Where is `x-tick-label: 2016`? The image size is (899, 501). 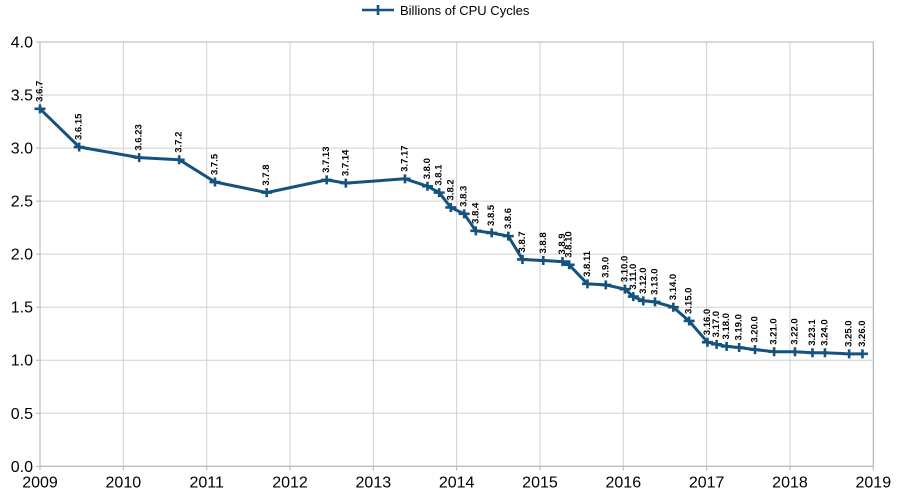 x-tick-label: 2016 is located at coordinates (624, 482).